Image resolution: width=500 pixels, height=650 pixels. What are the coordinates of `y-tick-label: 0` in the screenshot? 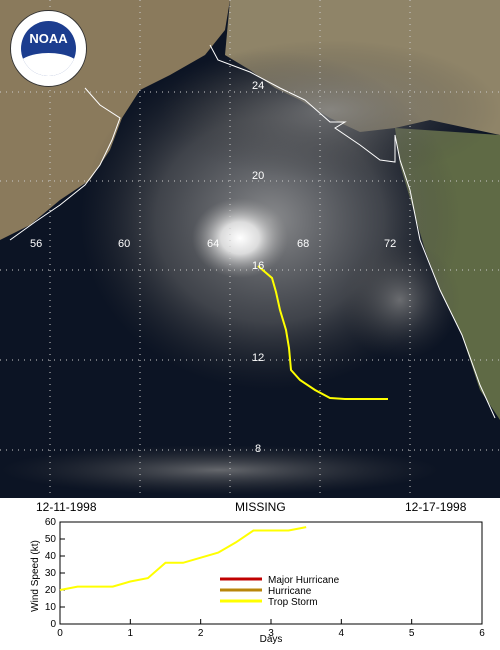 It's located at (53, 624).